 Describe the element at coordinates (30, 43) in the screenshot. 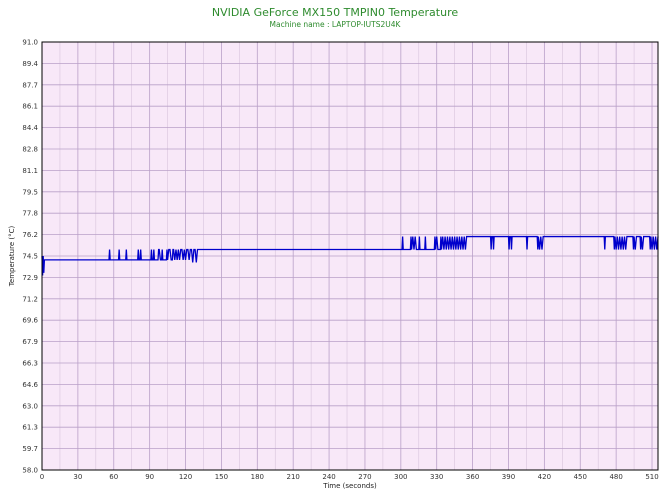

I see `y-tick-label: 91.0` at that location.